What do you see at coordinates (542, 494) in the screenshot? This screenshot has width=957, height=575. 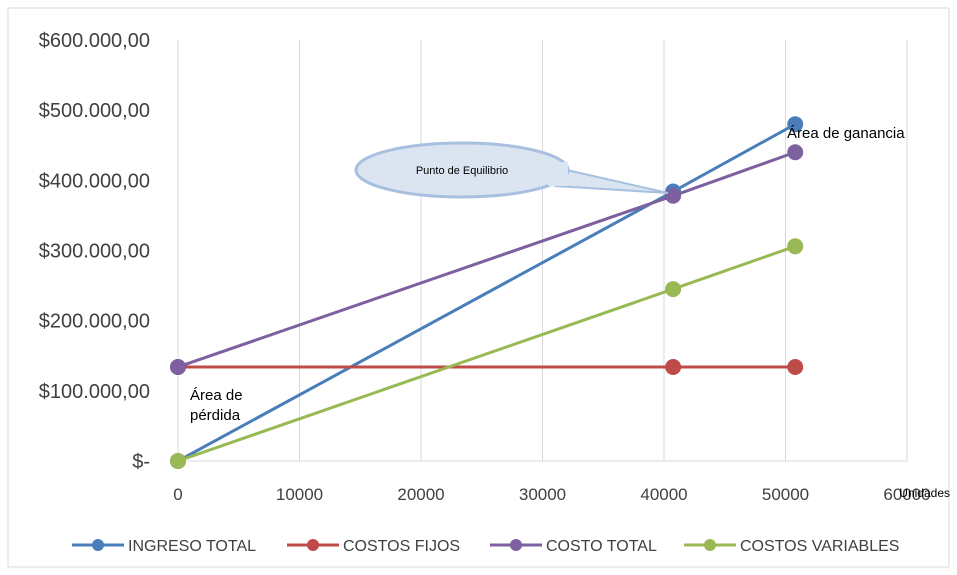 I see `x-tick-label: 30000` at bounding box center [542, 494].